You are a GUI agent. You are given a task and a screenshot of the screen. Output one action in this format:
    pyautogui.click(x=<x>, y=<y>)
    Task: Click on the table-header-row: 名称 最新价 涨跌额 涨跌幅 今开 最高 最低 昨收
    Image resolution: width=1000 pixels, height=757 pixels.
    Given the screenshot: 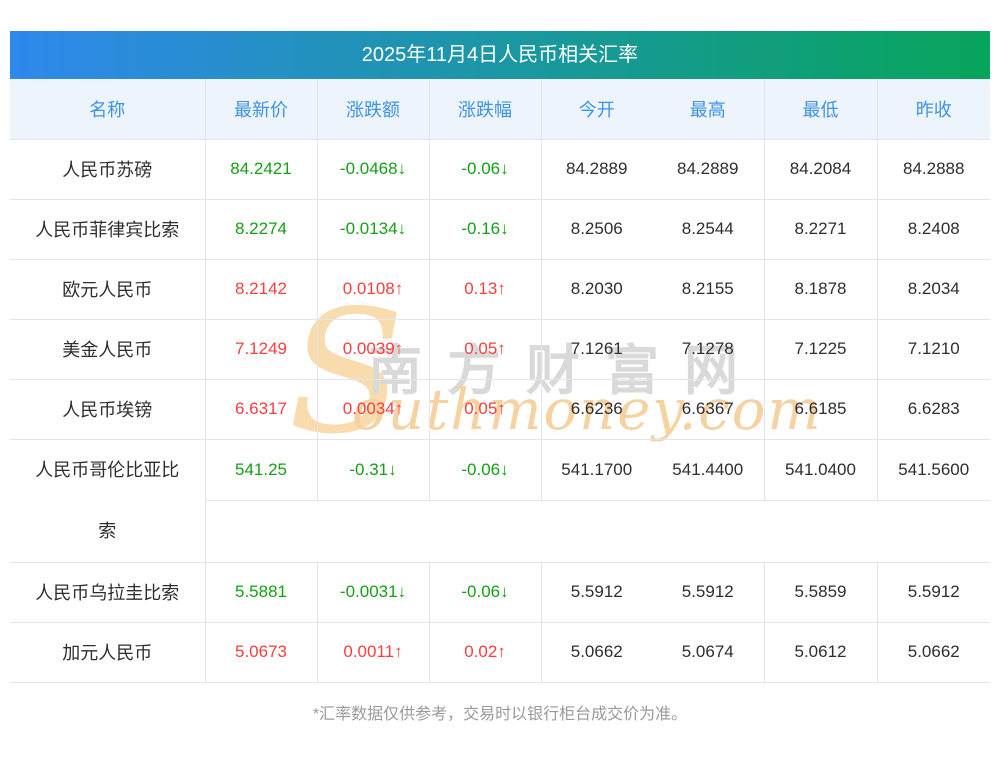 What is the action you would take?
    pyautogui.click(x=500, y=109)
    